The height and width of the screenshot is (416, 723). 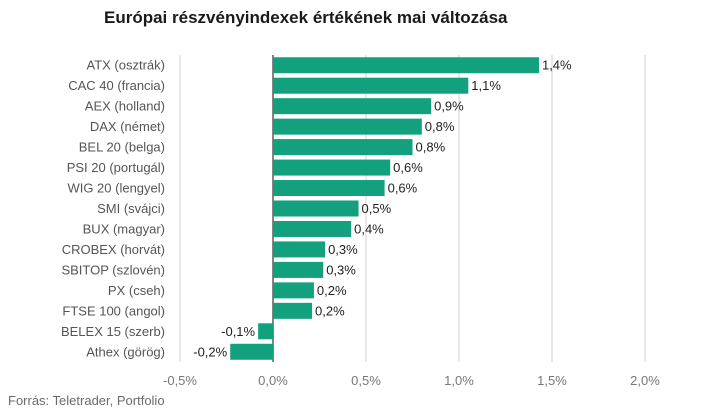 I want to click on value-label: 0,5%, so click(x=377, y=208).